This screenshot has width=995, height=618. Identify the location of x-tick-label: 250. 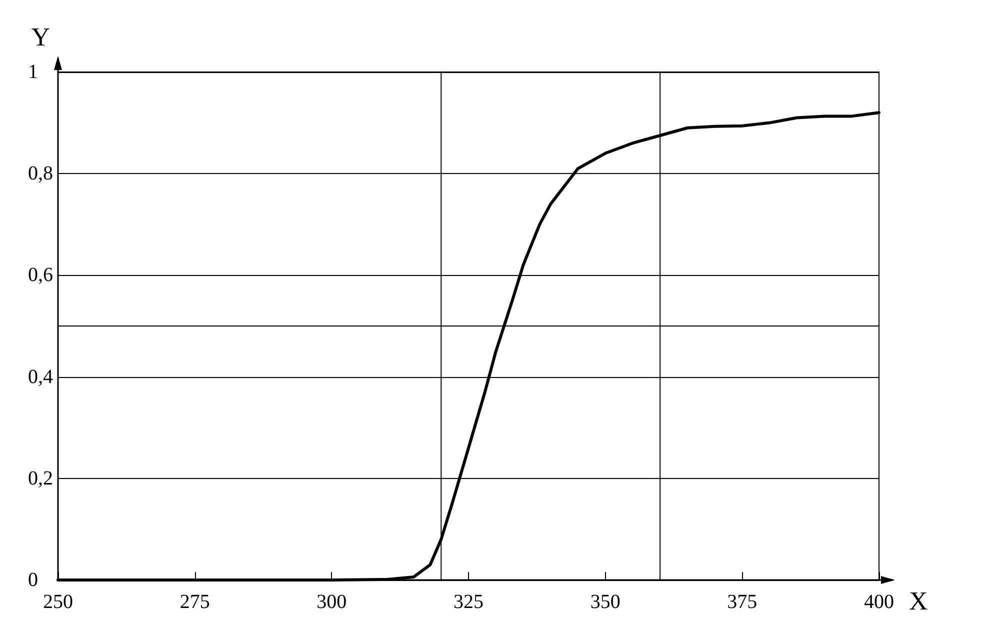
(58, 602).